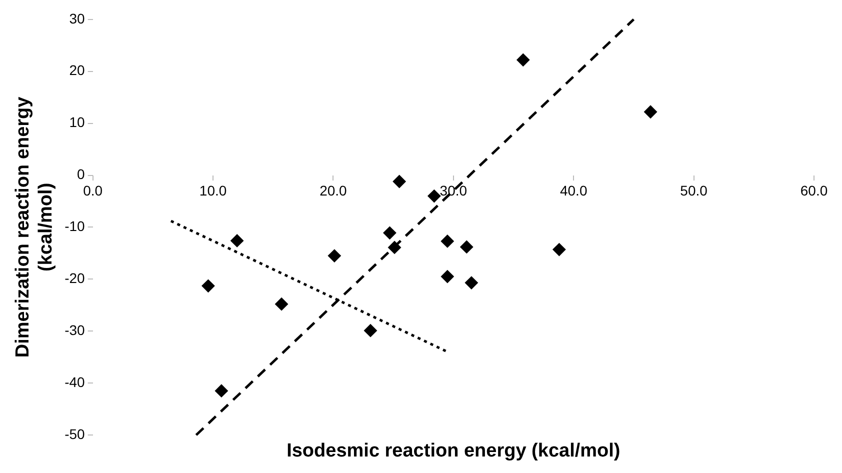 This screenshot has width=842, height=473. Describe the element at coordinates (77, 122) in the screenshot. I see `y-tick-label: 10` at that location.